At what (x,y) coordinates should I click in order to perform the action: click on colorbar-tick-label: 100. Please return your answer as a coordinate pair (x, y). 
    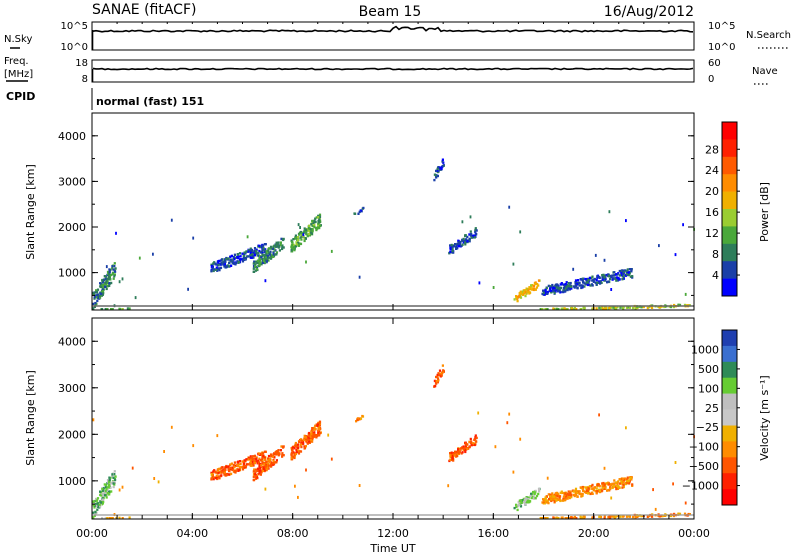
    Looking at the image, I should click on (708, 388).